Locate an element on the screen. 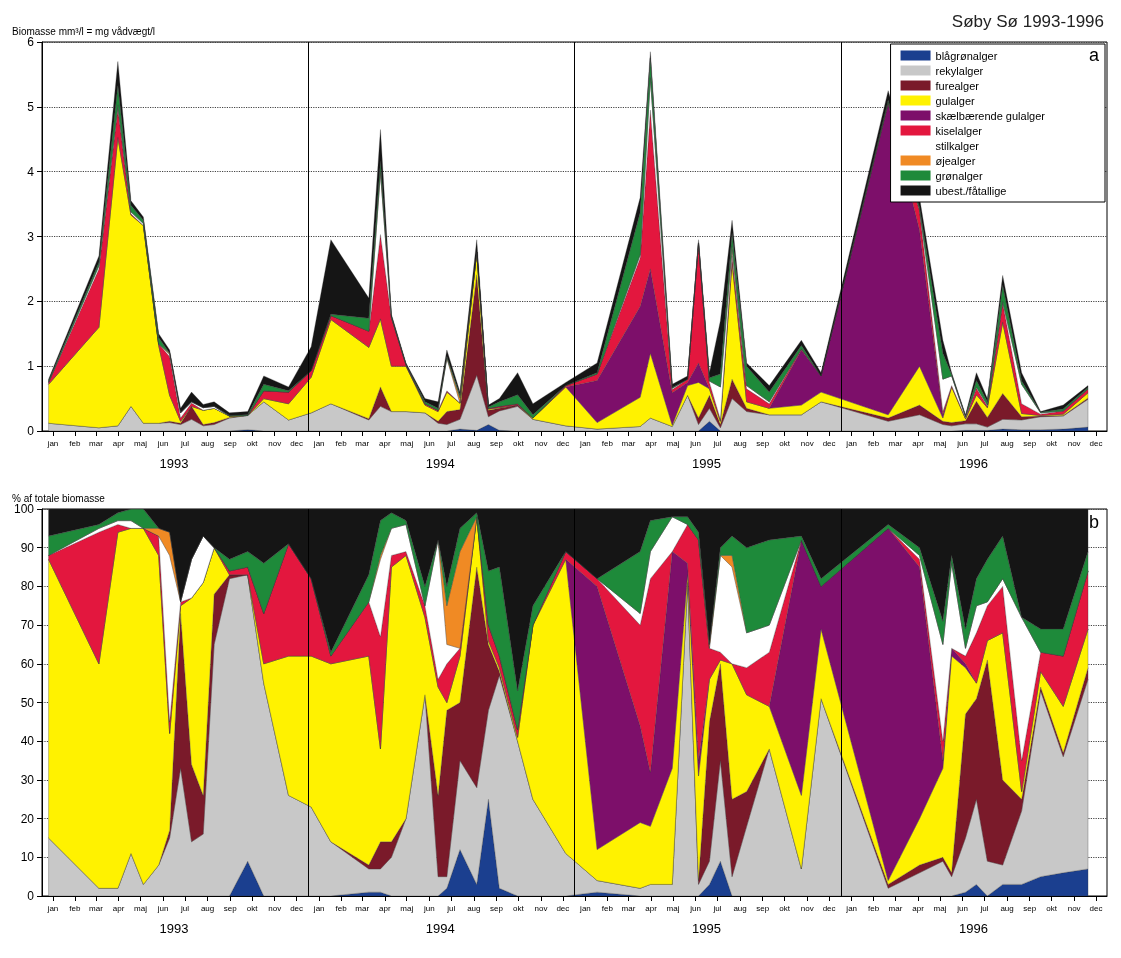  legend-label: grønalger is located at coordinates (959, 175).